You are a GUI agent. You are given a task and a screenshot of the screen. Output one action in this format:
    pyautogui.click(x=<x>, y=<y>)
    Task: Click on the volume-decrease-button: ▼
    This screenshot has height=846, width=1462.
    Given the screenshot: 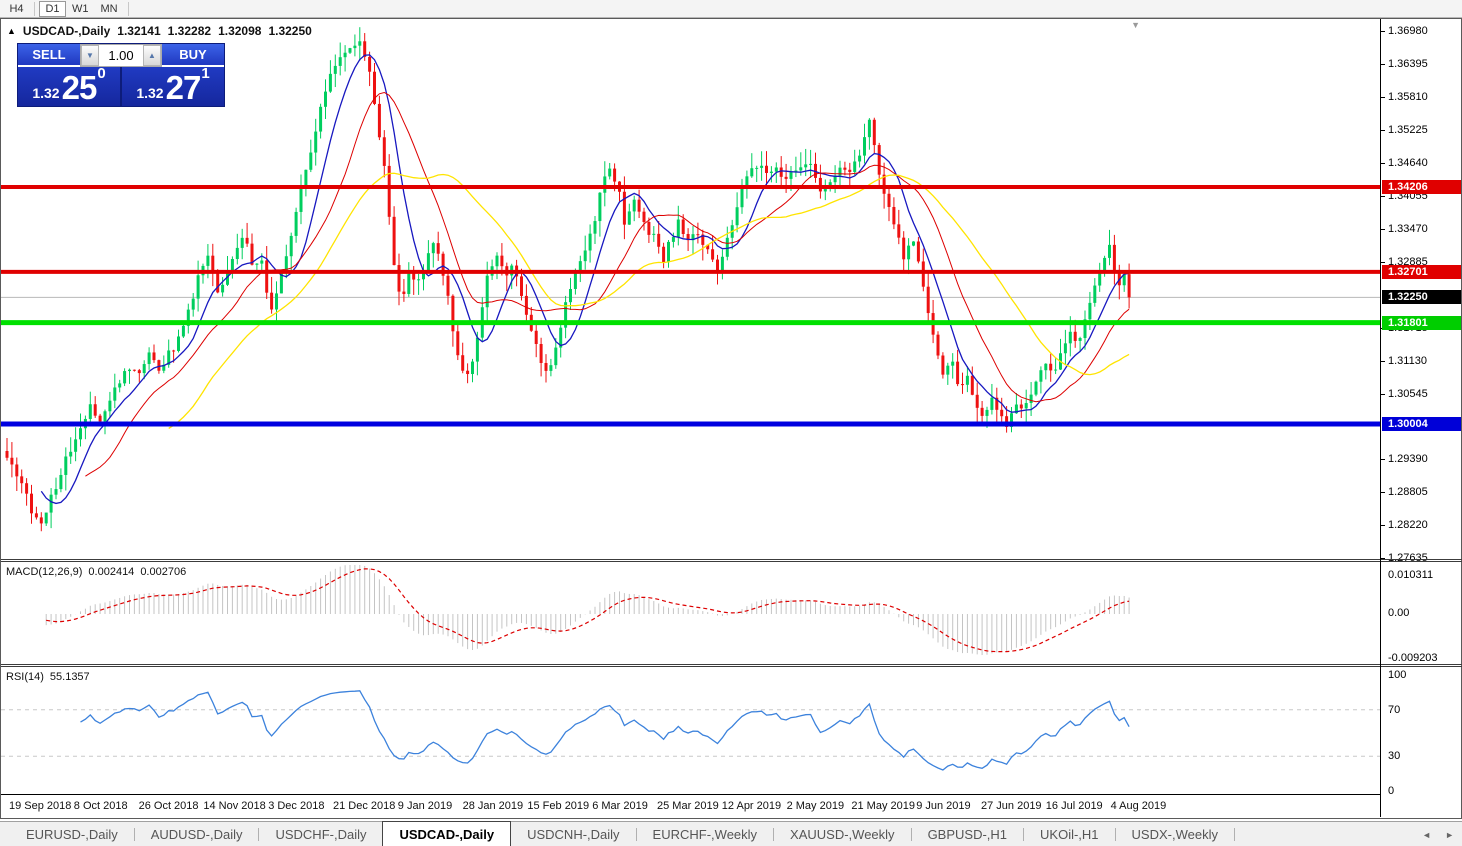 What is the action you would take?
    pyautogui.click(x=90, y=55)
    